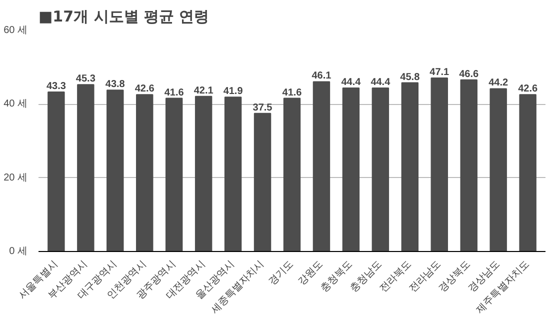 This screenshot has width=550, height=322. What do you see at coordinates (16, 178) in the screenshot?
I see `y-tick-label: 20 세` at bounding box center [16, 178].